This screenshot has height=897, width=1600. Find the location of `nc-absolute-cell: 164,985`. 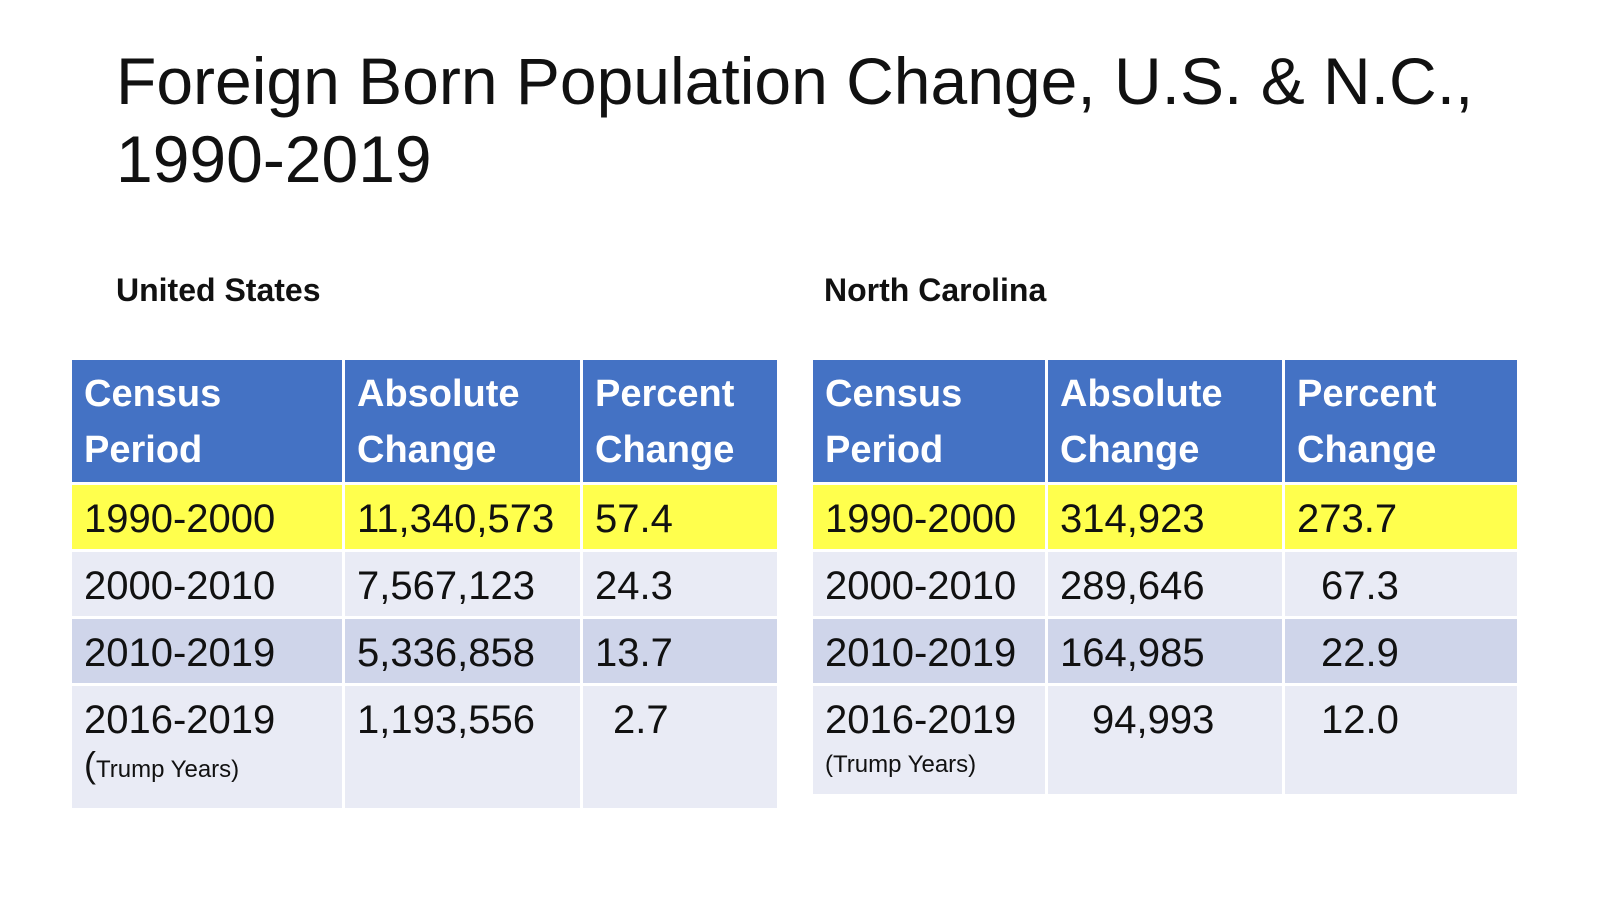

nc-absolute-cell: 164,985 is located at coordinates (1165, 651).